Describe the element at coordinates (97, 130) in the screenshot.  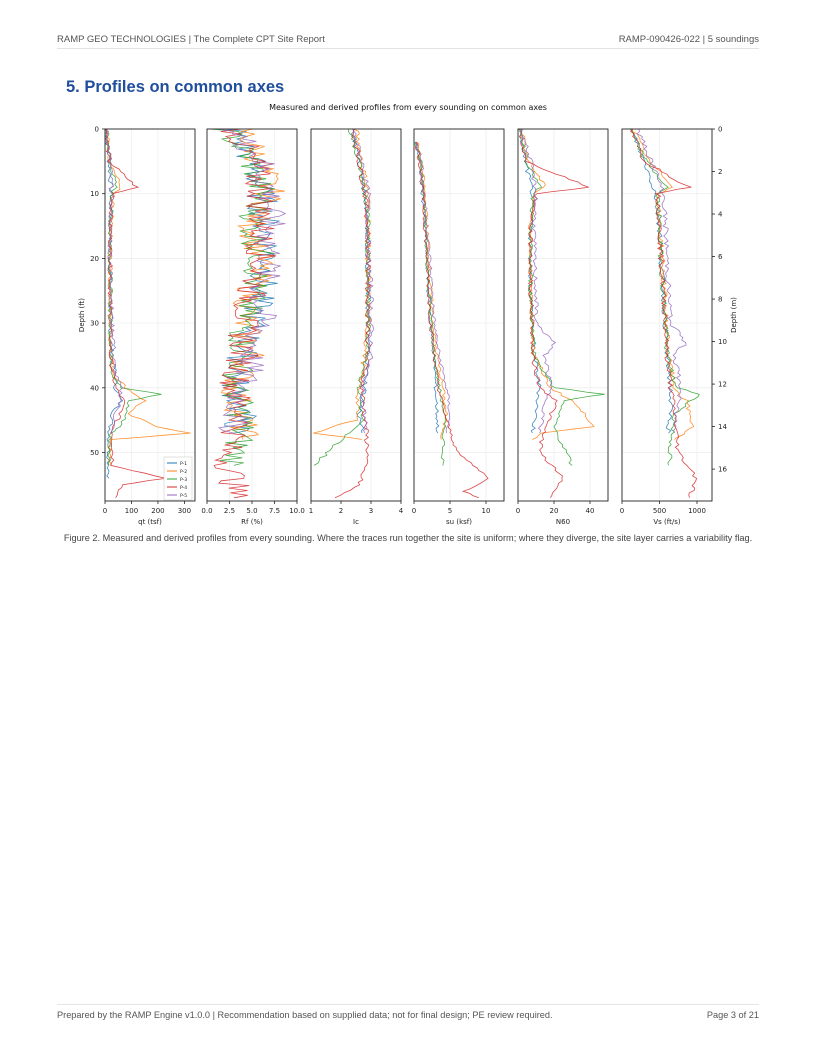
I see `depth-ft-tick-label: 0` at that location.